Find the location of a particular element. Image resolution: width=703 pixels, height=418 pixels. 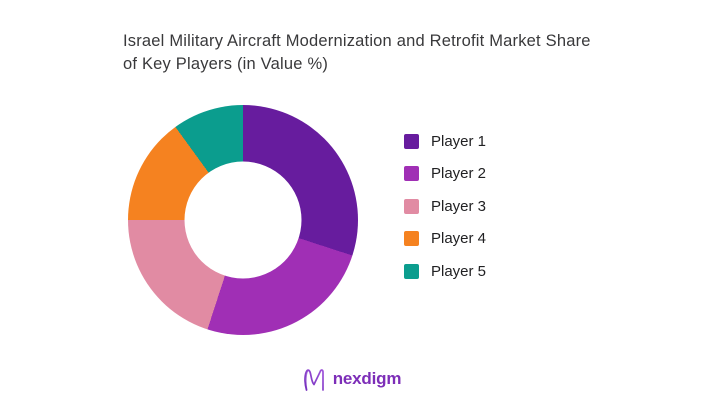

legend-item: Player 5 is located at coordinates (445, 271).